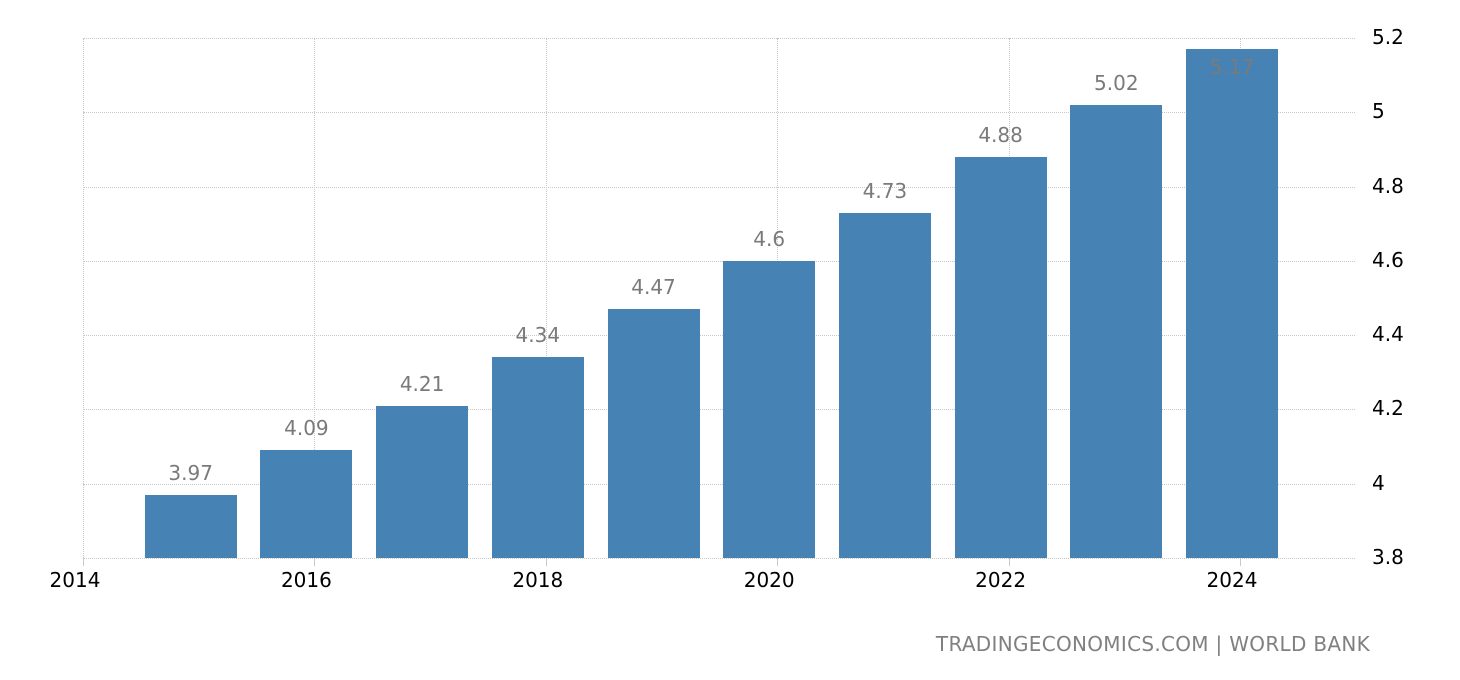  I want to click on source-credit: TRADINGECONOMICS.COM | WORLD BANK, so click(1152, 644).